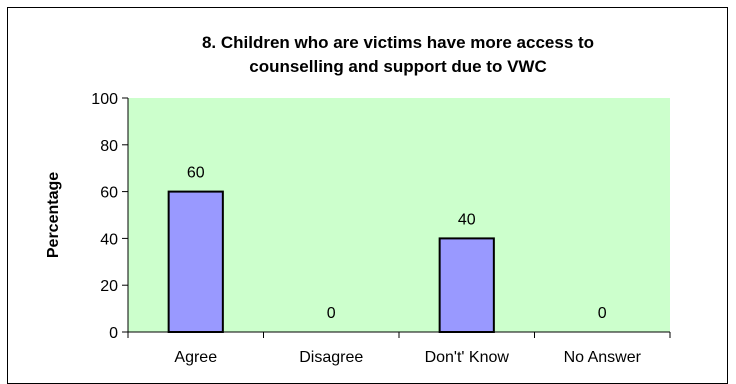 The width and height of the screenshot is (736, 384). What do you see at coordinates (196, 173) in the screenshot?
I see `data-label: 60` at bounding box center [196, 173].